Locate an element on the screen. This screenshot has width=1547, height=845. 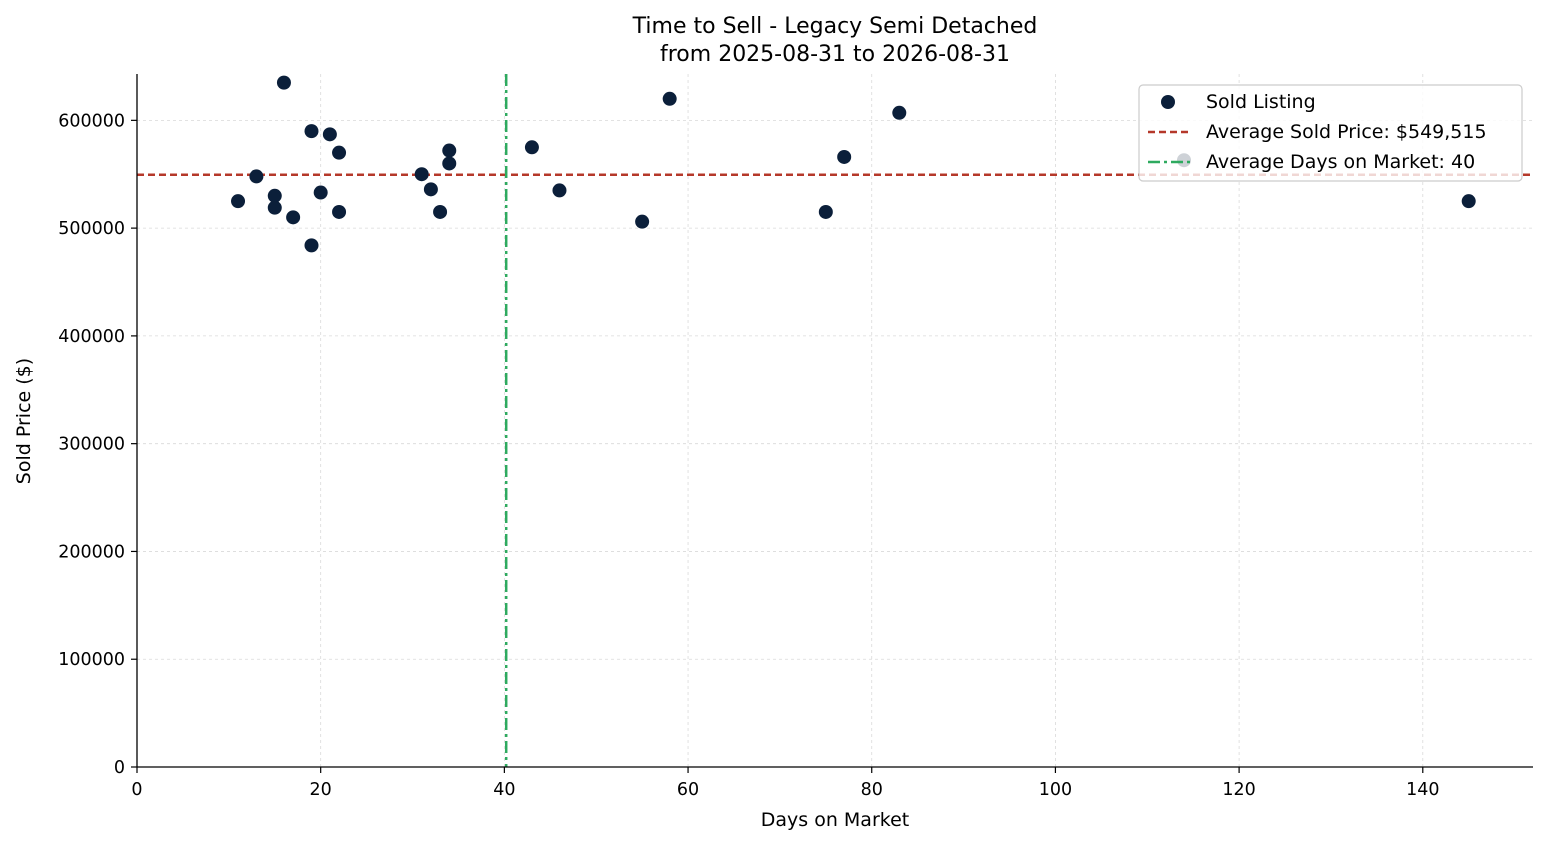
legend-marker-sold-listing is located at coordinates (1168, 102).